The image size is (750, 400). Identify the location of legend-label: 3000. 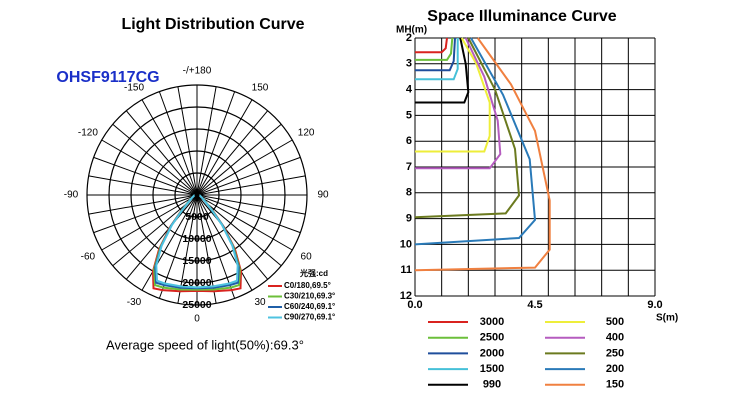
(492, 322).